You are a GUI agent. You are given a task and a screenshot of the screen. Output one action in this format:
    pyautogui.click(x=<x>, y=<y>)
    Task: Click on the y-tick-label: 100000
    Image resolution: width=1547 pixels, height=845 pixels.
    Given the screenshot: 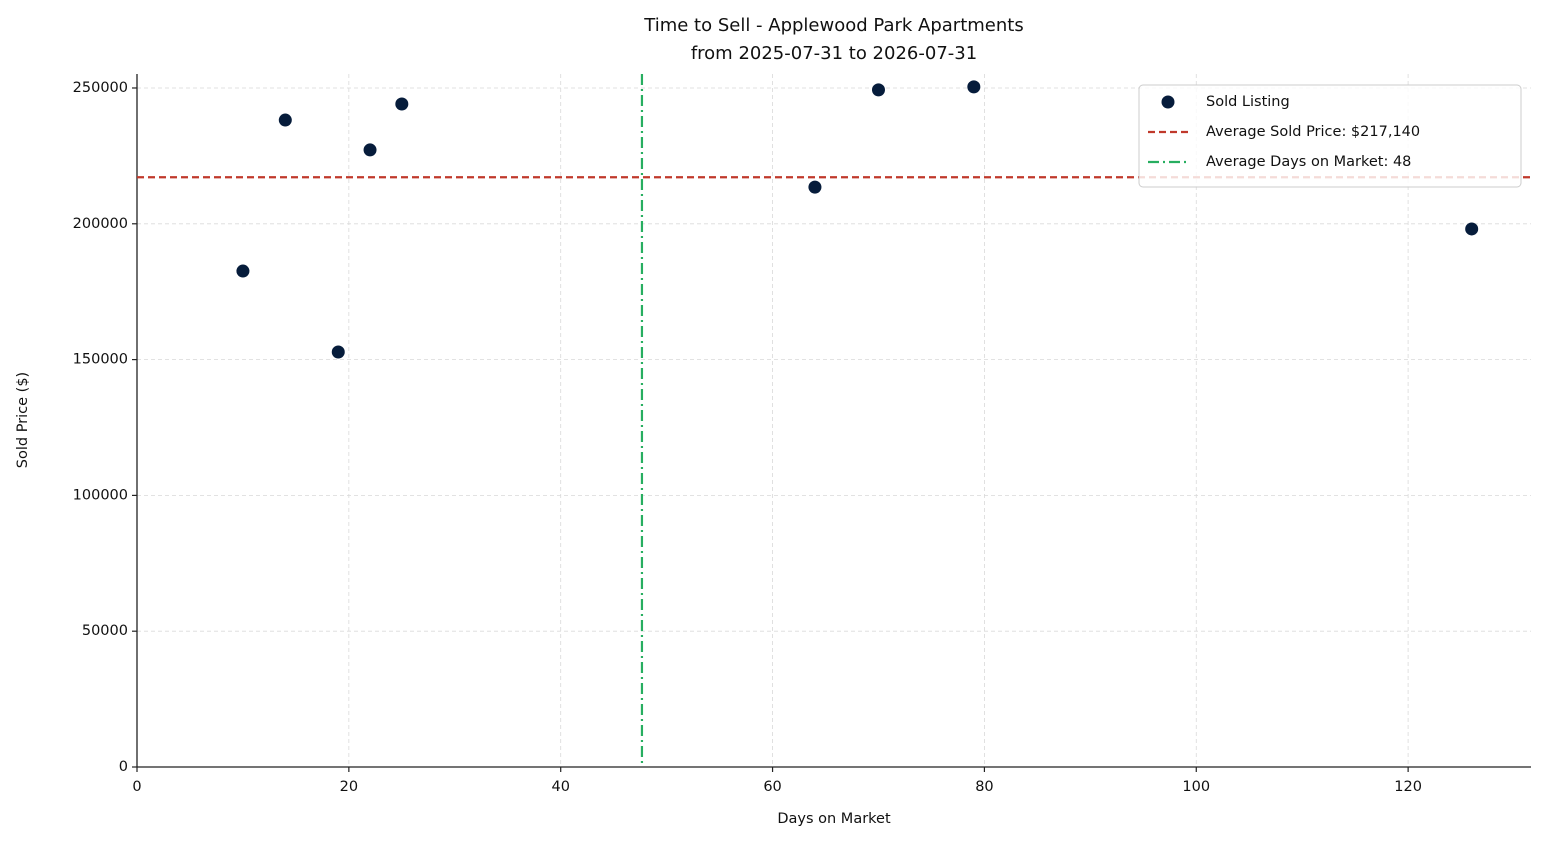 What is the action you would take?
    pyautogui.click(x=100, y=495)
    